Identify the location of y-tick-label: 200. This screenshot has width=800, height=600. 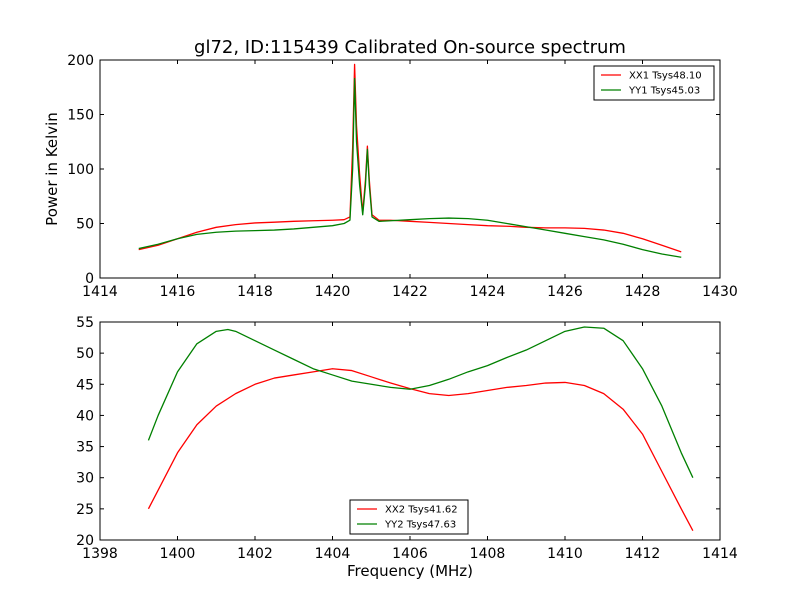
(80, 61).